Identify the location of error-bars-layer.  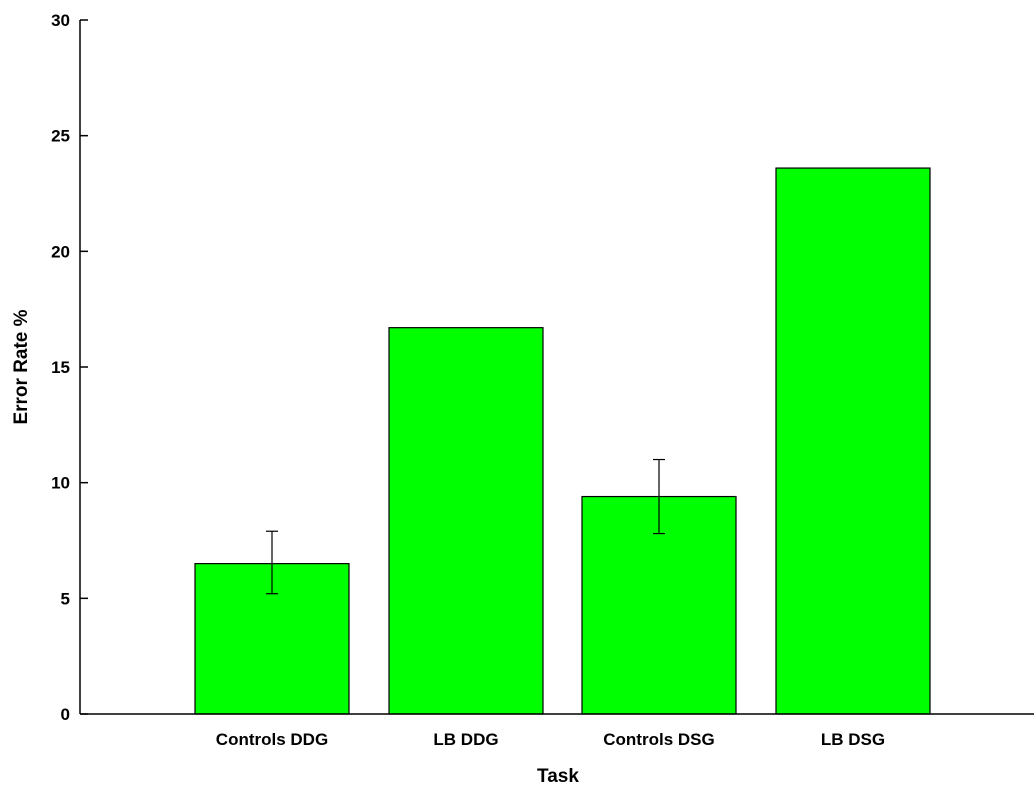
(465, 526).